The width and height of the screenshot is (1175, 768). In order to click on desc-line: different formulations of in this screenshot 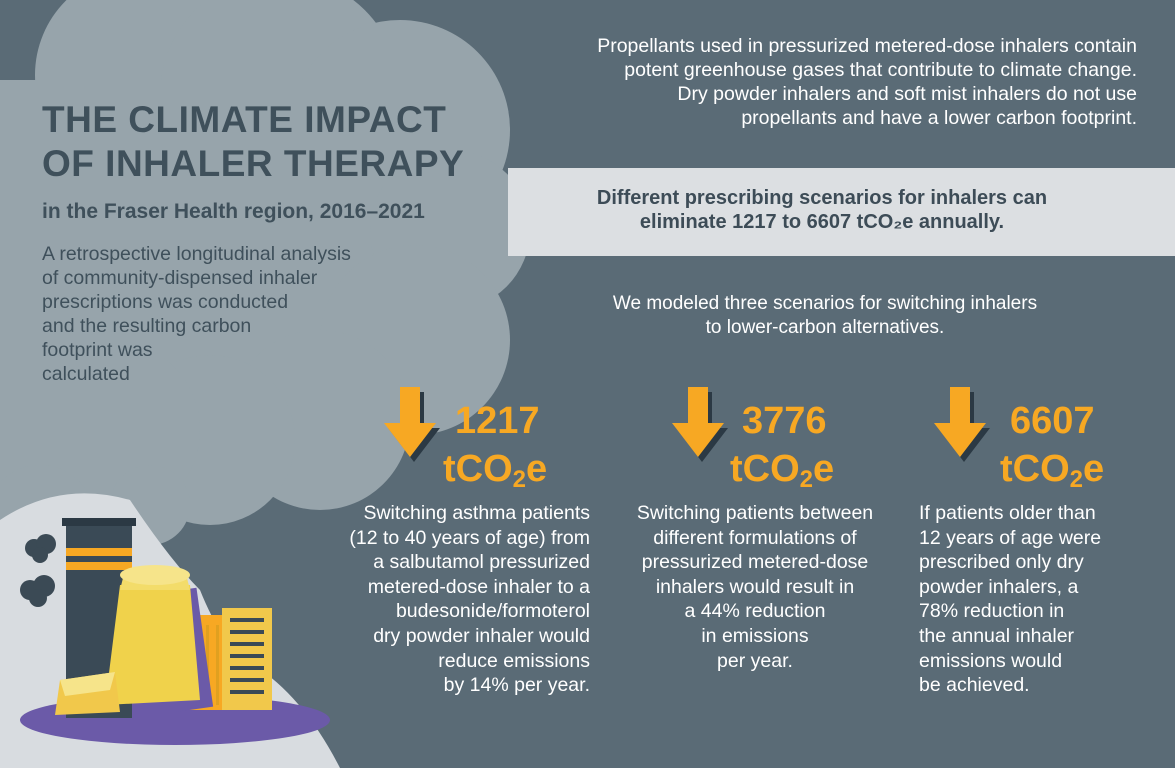, I will do `click(755, 537)`.